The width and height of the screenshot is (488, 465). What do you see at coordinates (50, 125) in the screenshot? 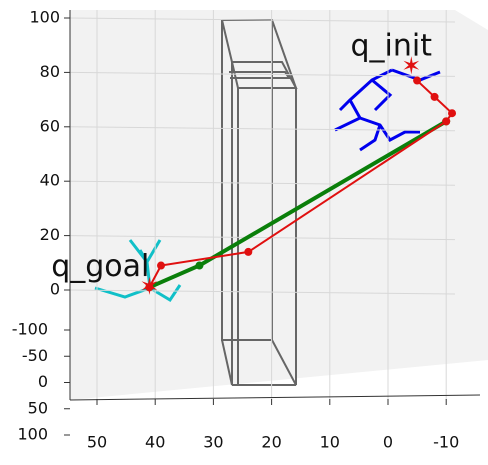
I see `z-tick-label: 60` at bounding box center [50, 125].